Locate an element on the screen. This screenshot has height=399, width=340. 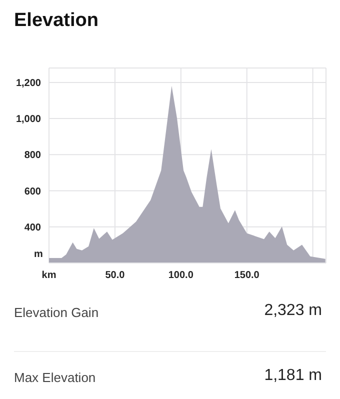
x-tick-label: 100.0 is located at coordinates (181, 276).